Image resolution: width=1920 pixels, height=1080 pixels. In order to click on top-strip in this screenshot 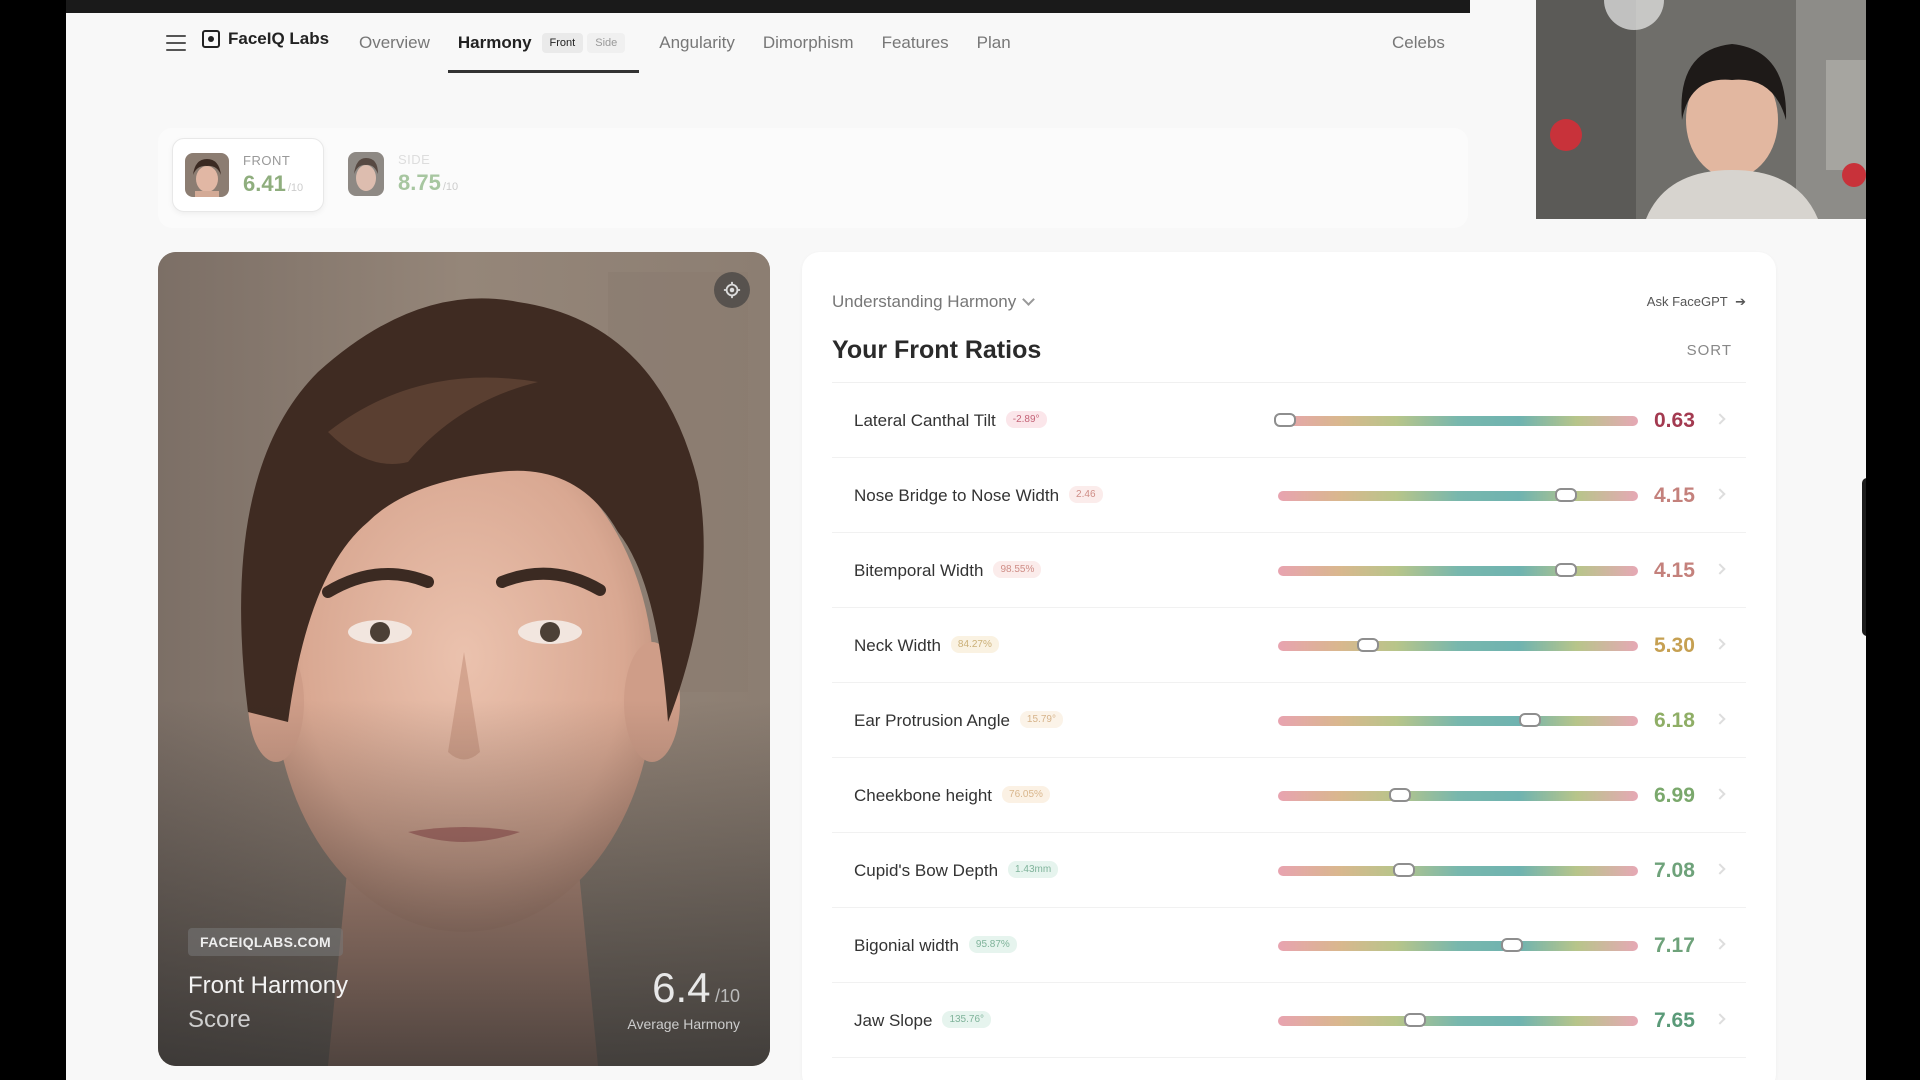, I will do `click(768, 6)`.